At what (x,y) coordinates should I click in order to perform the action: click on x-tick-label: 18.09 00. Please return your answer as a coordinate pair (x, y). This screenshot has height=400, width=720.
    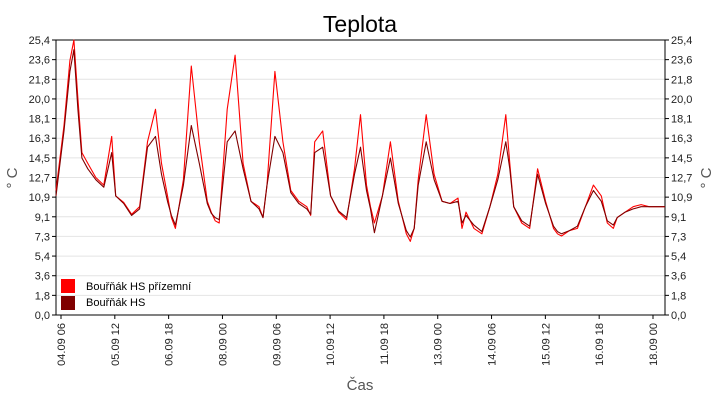
    Looking at the image, I should click on (654, 344).